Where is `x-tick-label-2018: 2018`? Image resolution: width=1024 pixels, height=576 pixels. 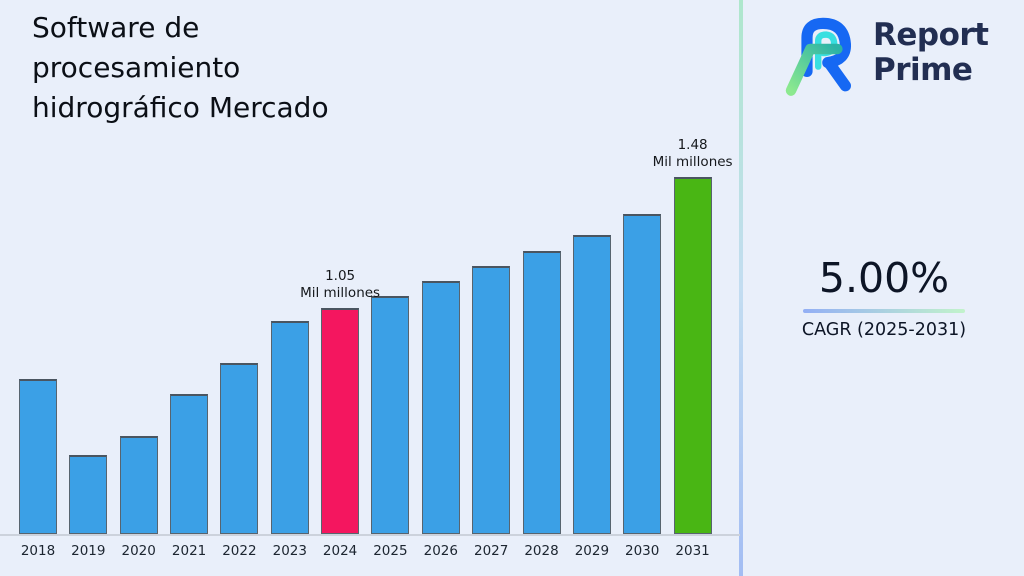
x-tick-label-2018: 2018 is located at coordinates (38, 551).